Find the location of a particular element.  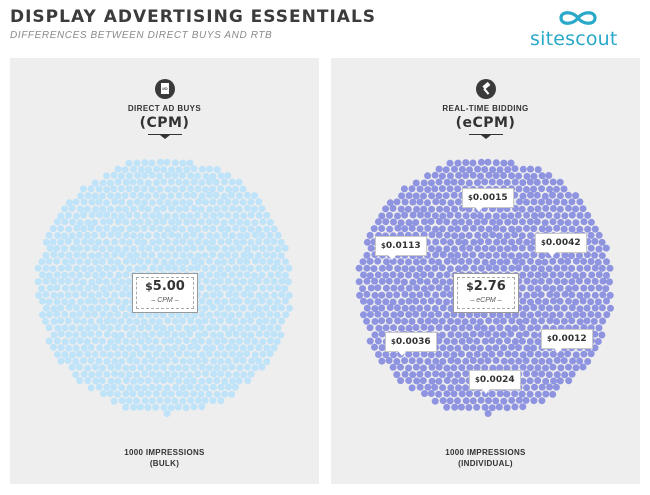

sitescout-logo: sitescout is located at coordinates (585, 29).